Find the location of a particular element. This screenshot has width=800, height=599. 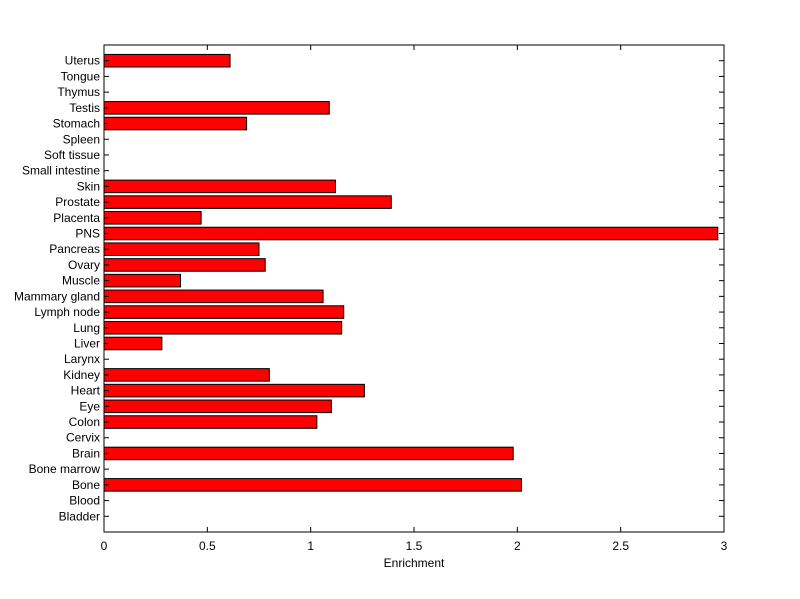

x-tick-label: 1.5 is located at coordinates (414, 546).